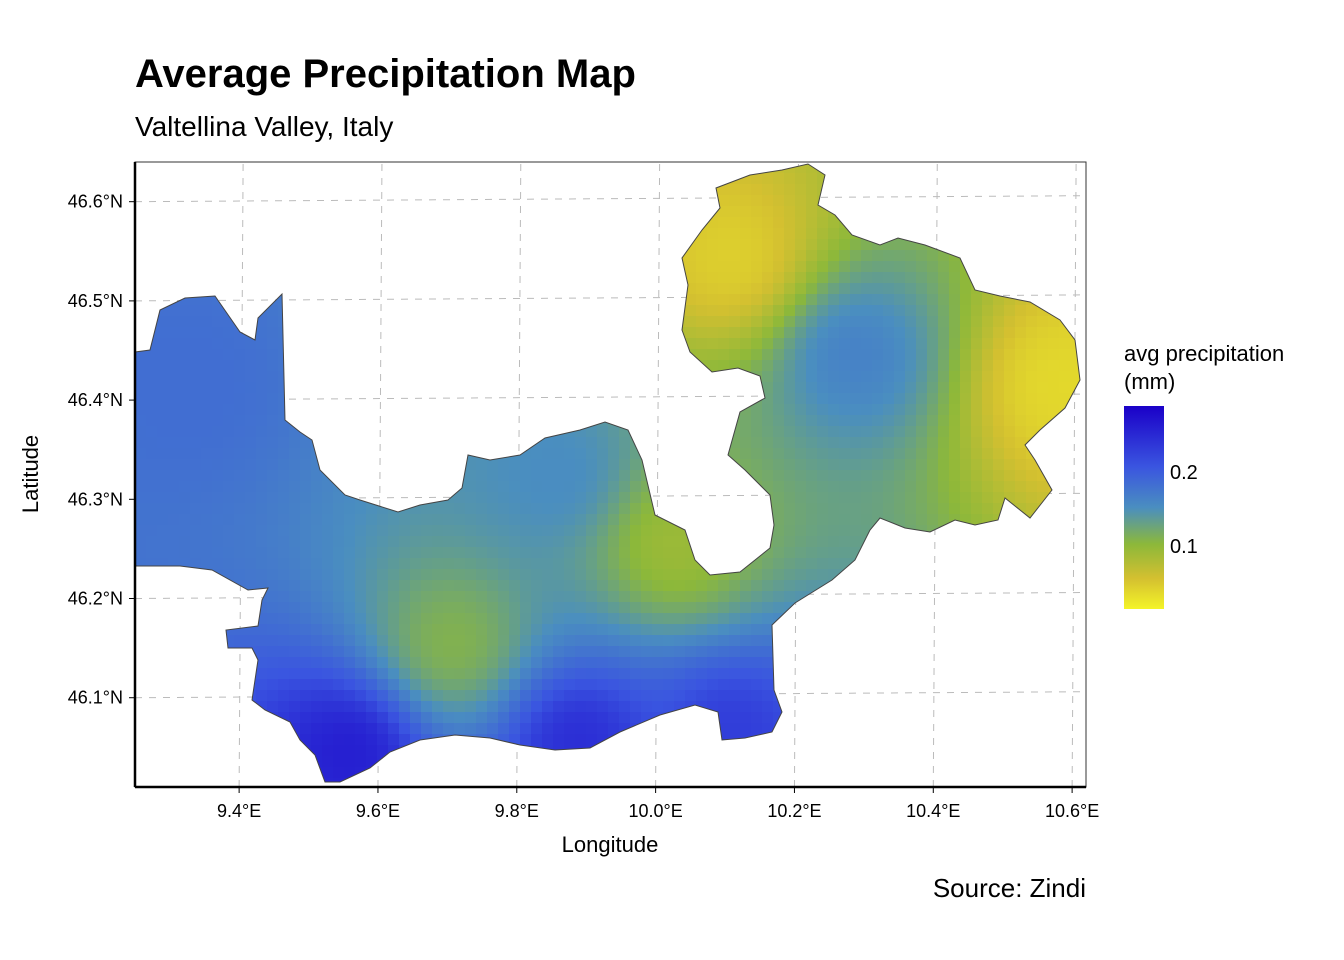 This screenshot has height=960, width=1344. I want to click on x-axis-ticks: 9.4°E 9.6°E 9.8°E 10.0°E 10.2°E 10.4°E 10.6°E, so click(658, 804).